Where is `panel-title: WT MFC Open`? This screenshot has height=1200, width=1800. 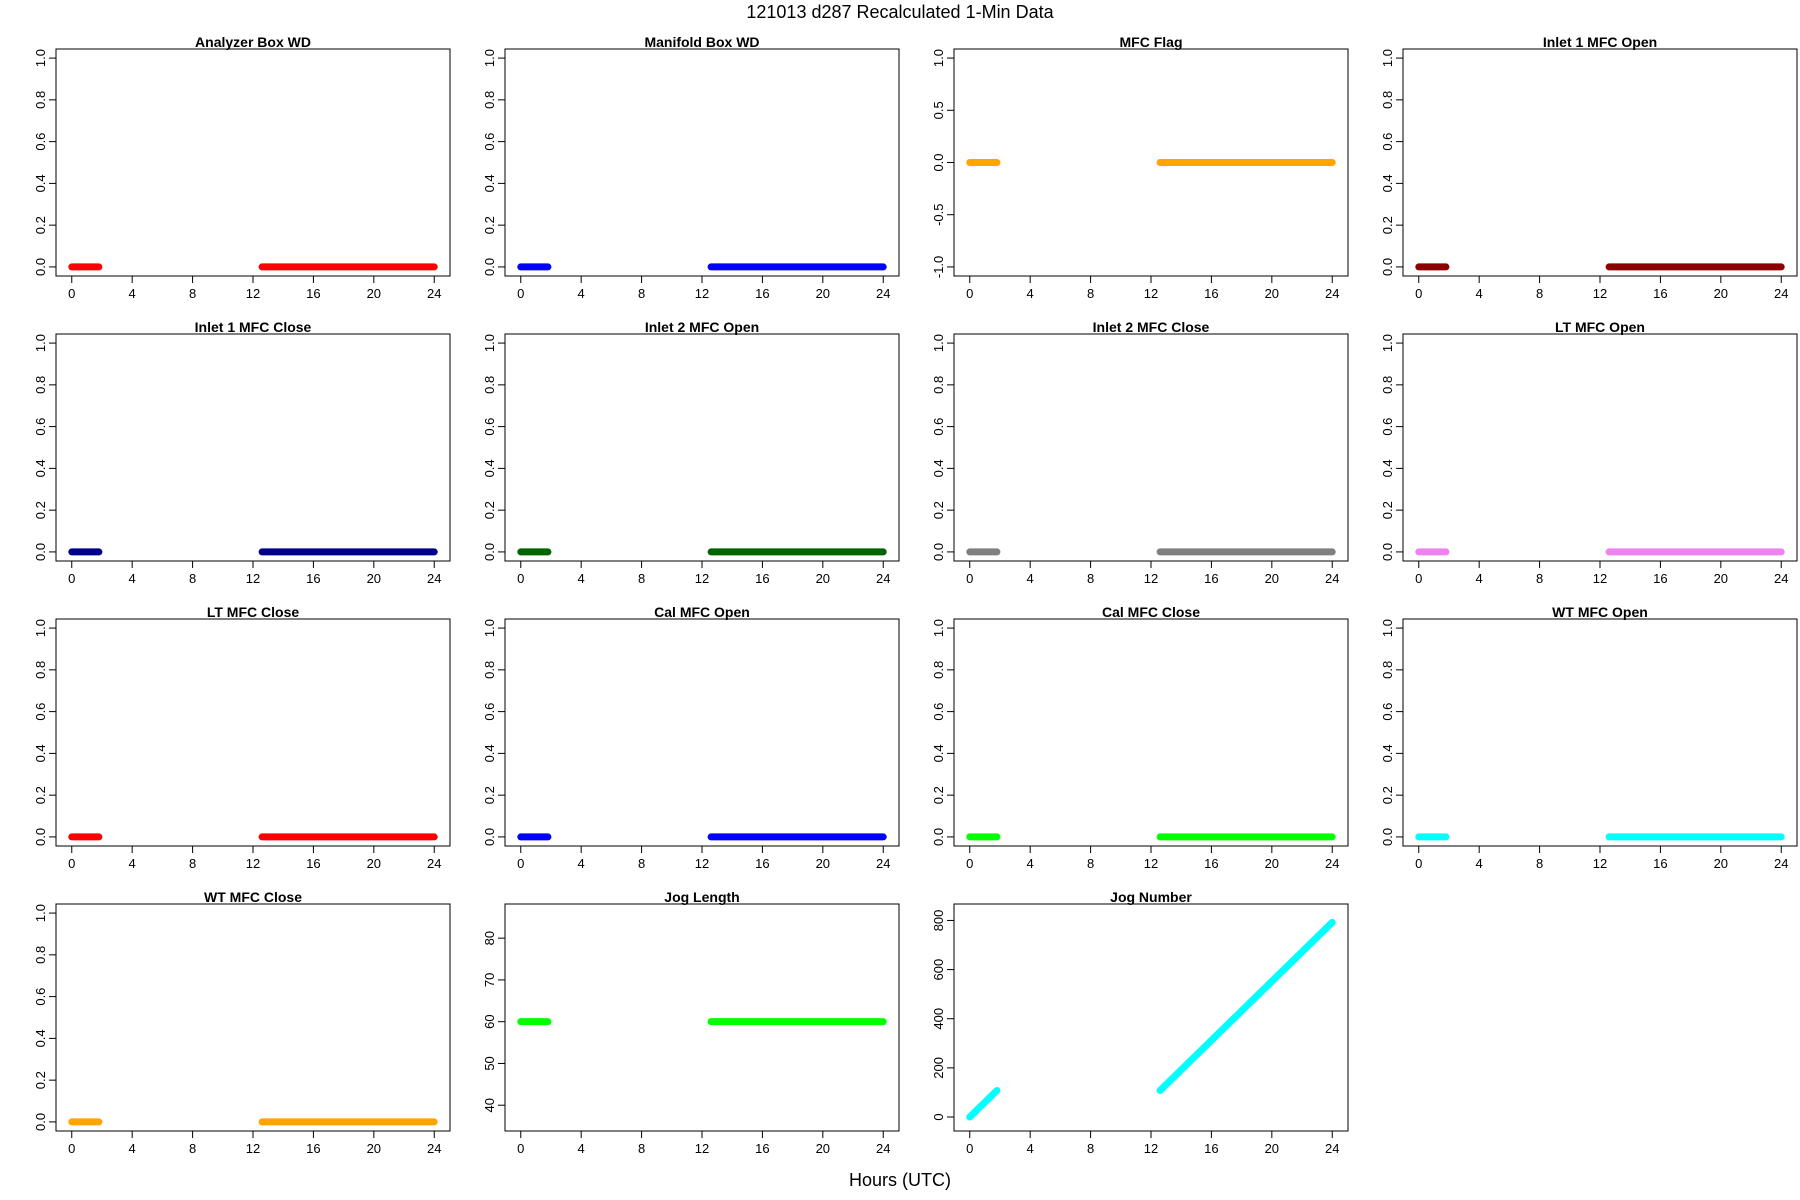 panel-title: WT MFC Open is located at coordinates (1600, 612).